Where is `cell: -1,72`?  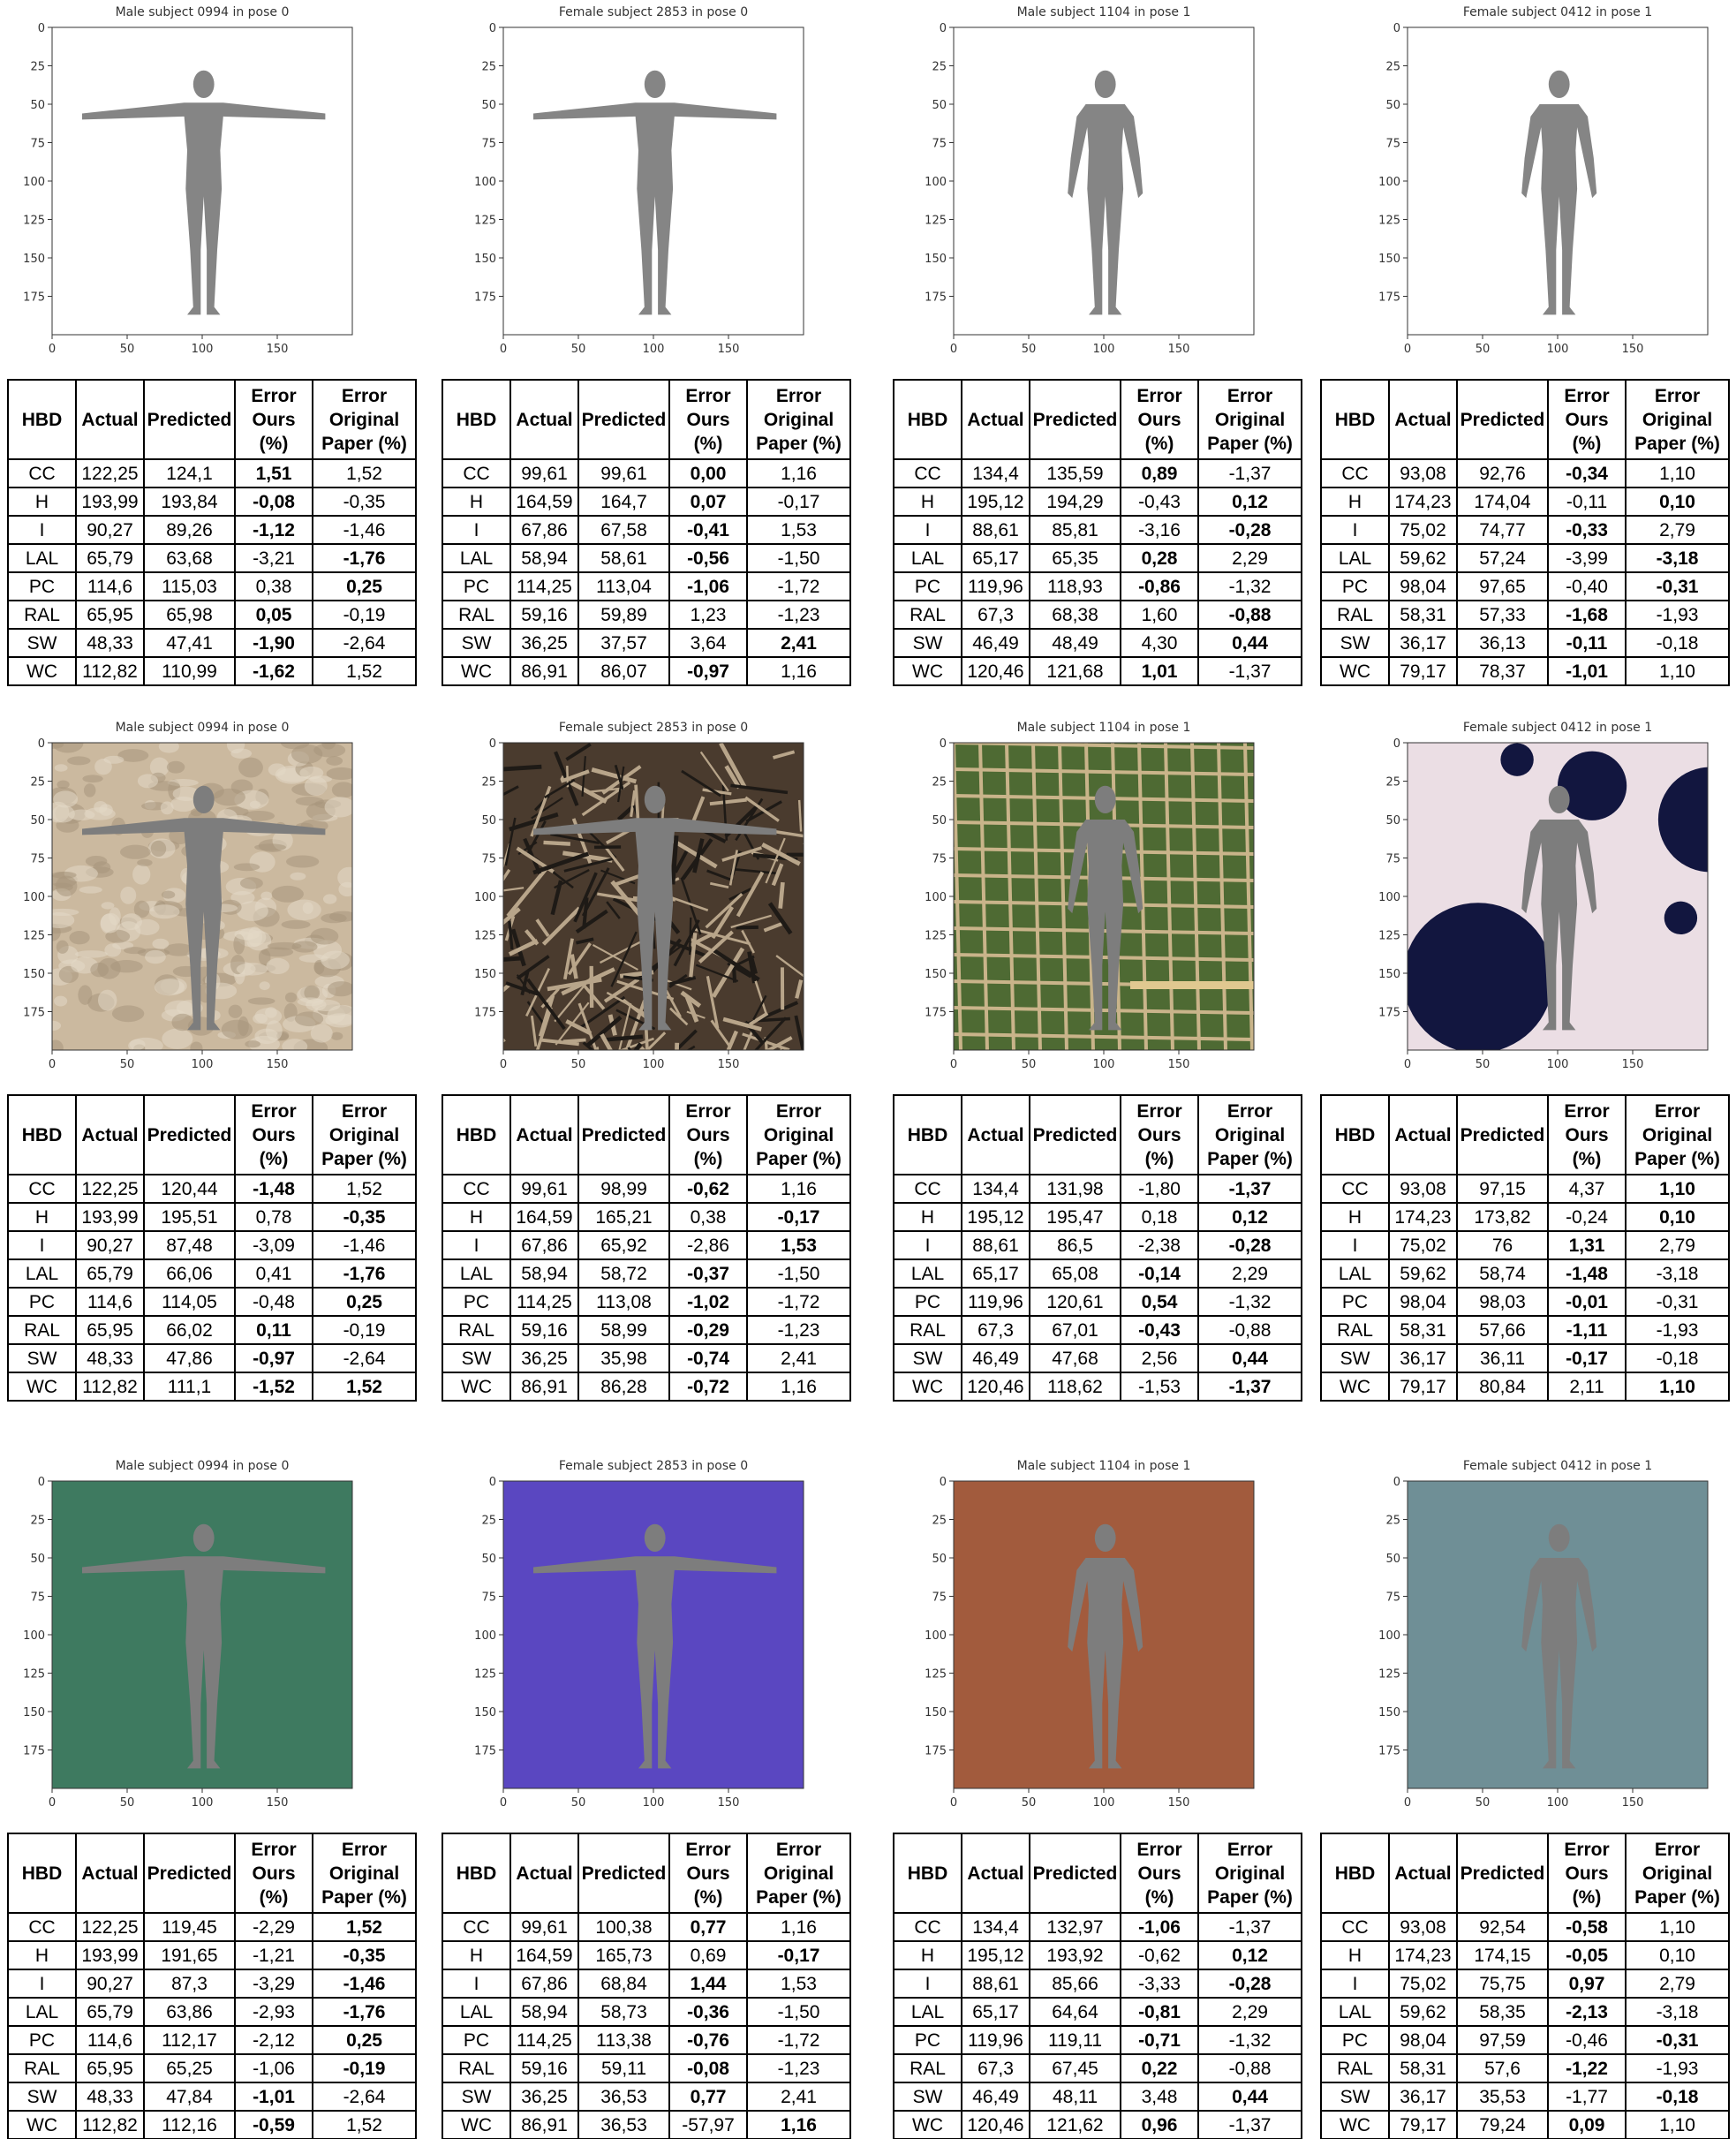
cell: -1,72 is located at coordinates (799, 586).